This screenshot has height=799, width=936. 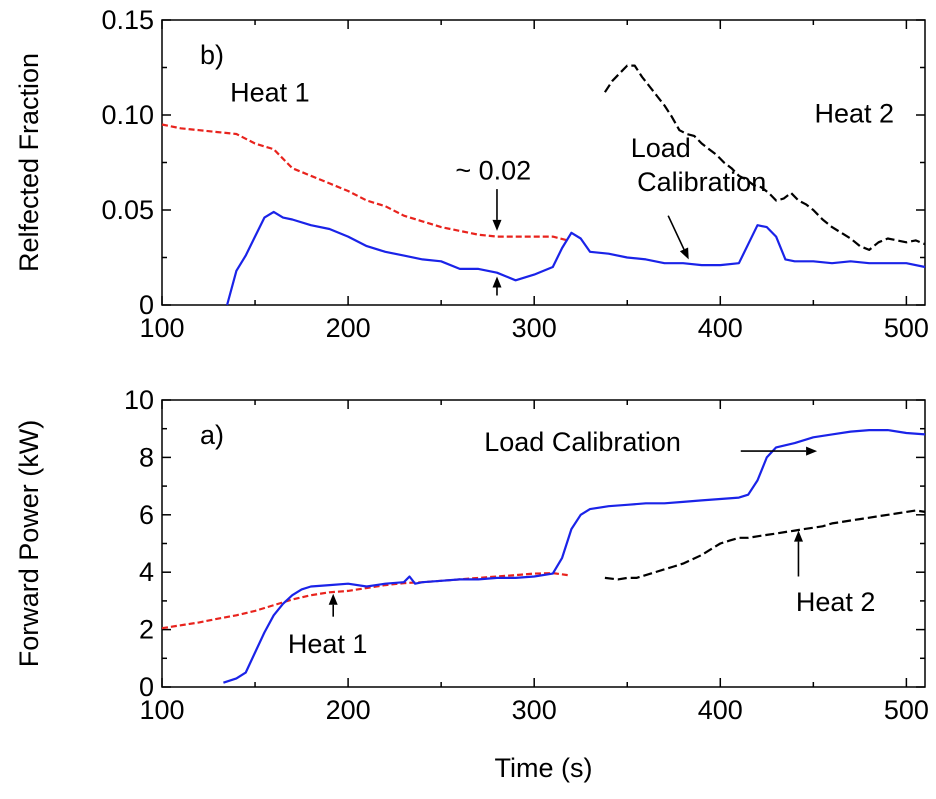 What do you see at coordinates (493, 171) in the screenshot?
I see `annotation-label: ~ 0.02` at bounding box center [493, 171].